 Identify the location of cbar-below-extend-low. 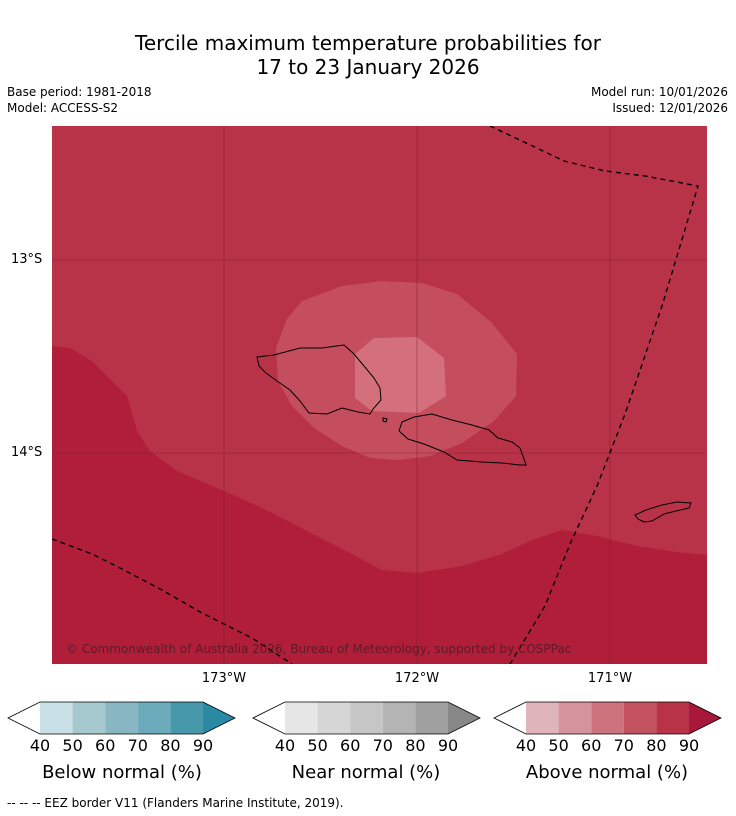
(24, 718).